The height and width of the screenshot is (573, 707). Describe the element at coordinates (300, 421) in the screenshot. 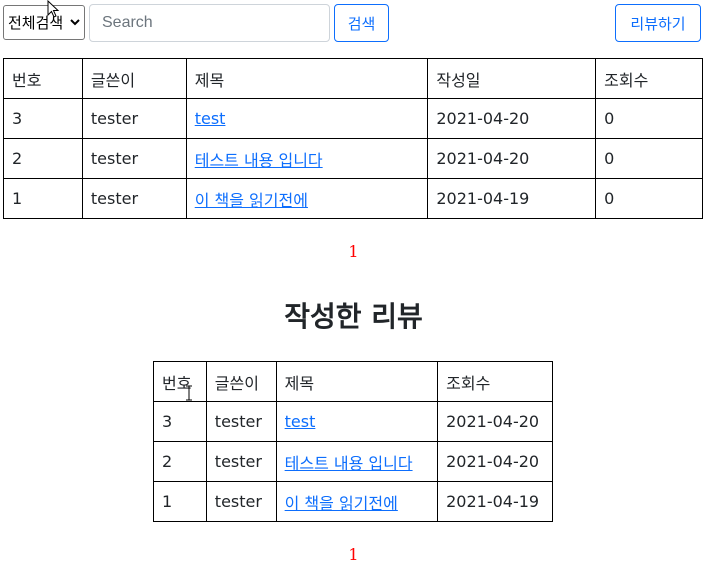

I see `review-title-link: test` at that location.